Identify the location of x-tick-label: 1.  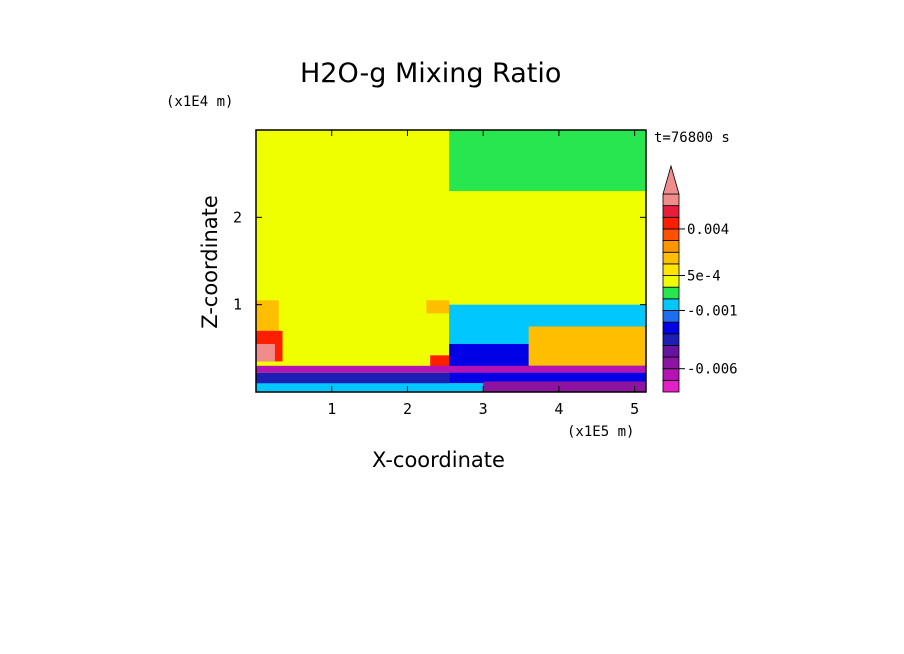
(331, 409).